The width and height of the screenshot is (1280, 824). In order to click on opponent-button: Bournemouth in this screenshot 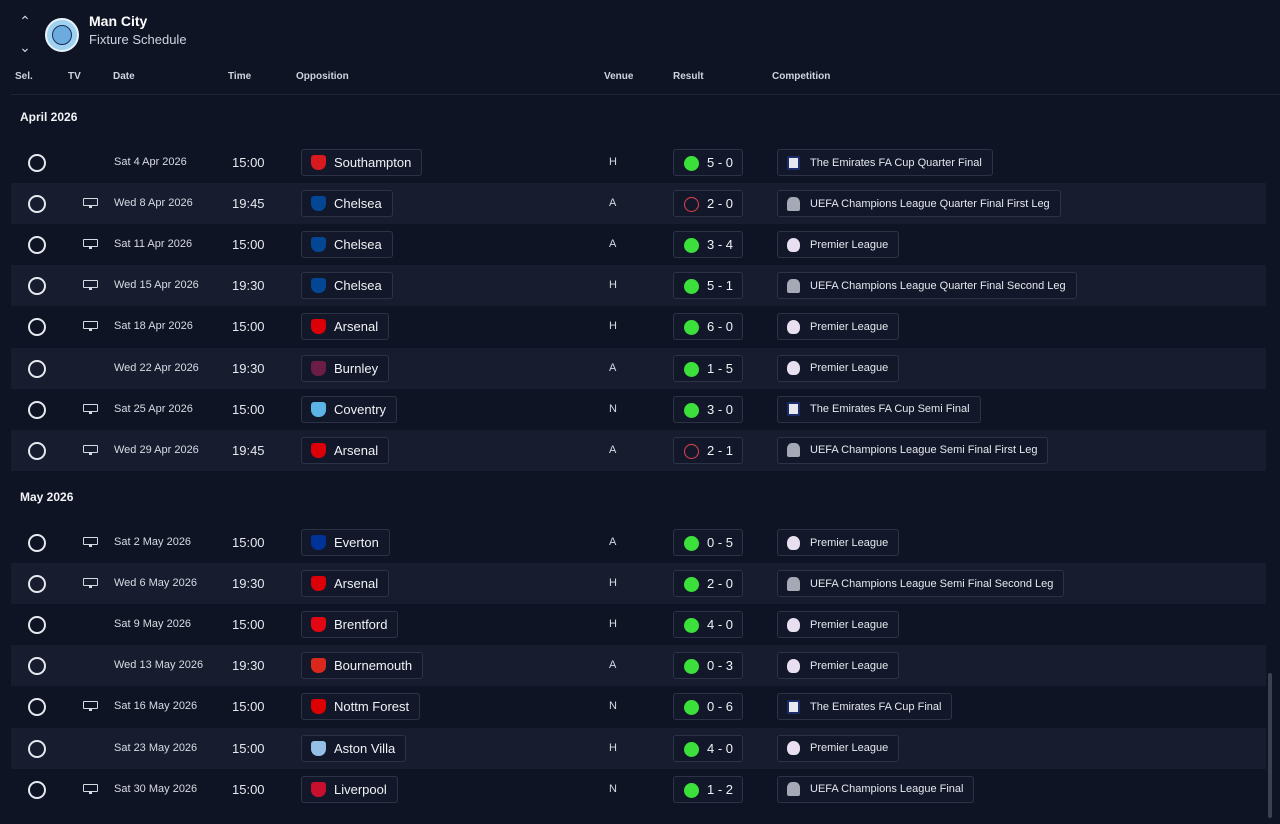, I will do `click(362, 666)`.